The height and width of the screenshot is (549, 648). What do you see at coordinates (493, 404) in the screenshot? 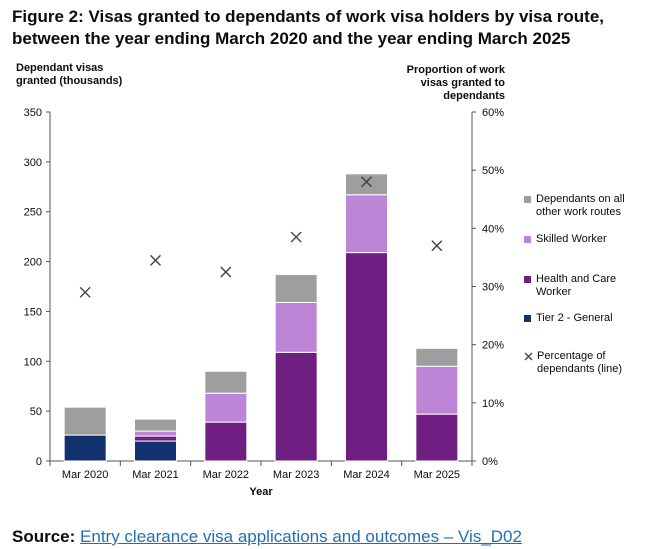
I see `y2-tick-label: 10%` at bounding box center [493, 404].